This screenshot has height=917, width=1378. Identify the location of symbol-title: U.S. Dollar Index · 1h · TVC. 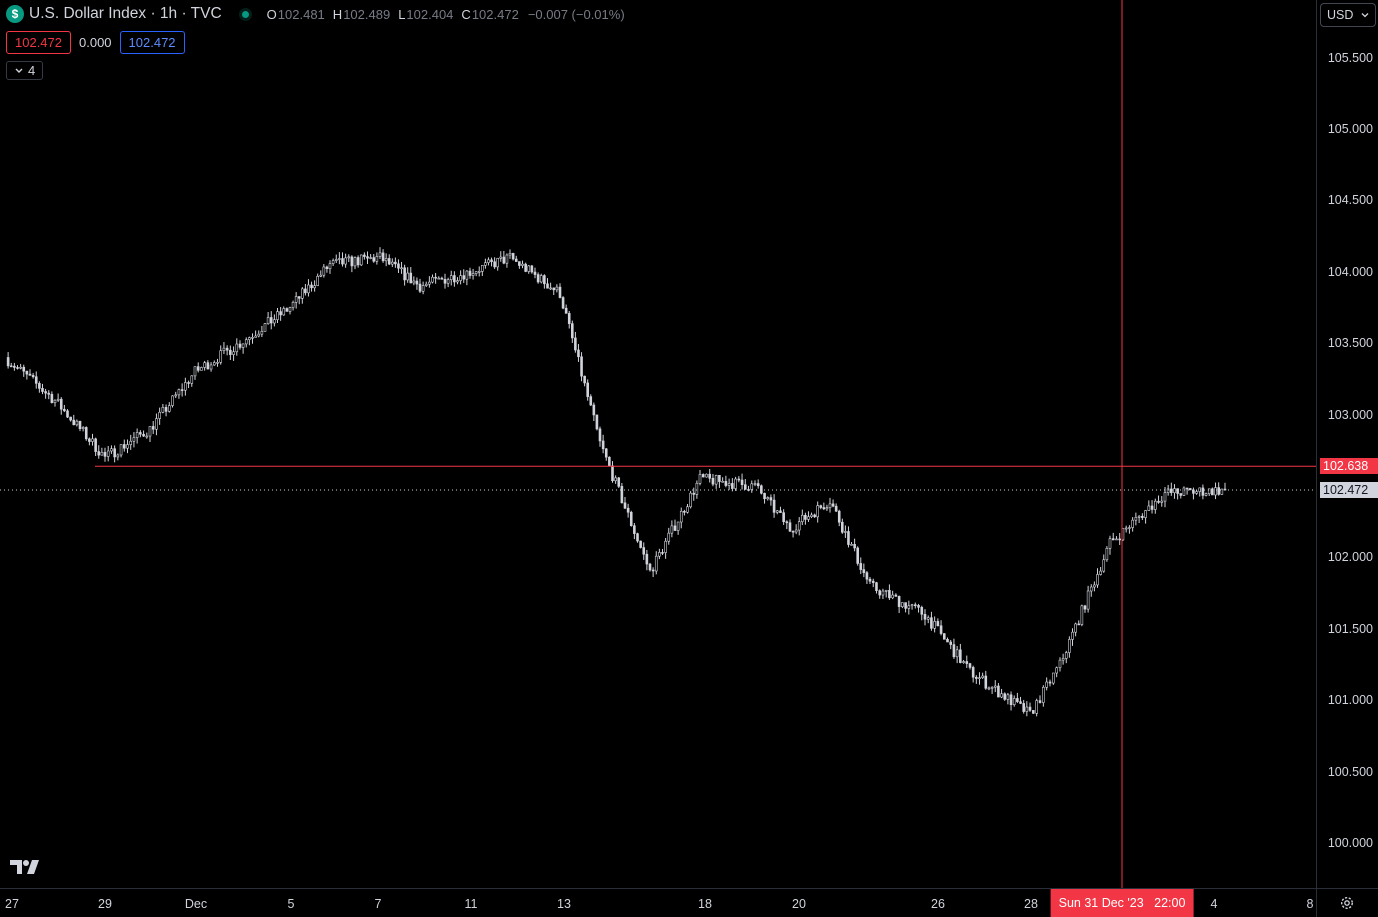
(125, 13).